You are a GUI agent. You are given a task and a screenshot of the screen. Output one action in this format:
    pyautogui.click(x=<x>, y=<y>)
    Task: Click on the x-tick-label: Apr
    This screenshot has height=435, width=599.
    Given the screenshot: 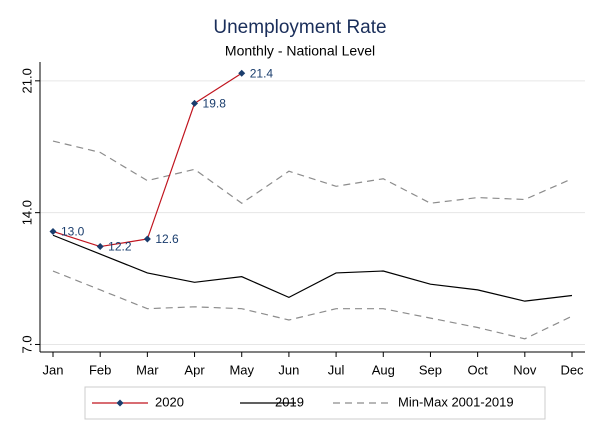 What is the action you would take?
    pyautogui.click(x=194, y=369)
    